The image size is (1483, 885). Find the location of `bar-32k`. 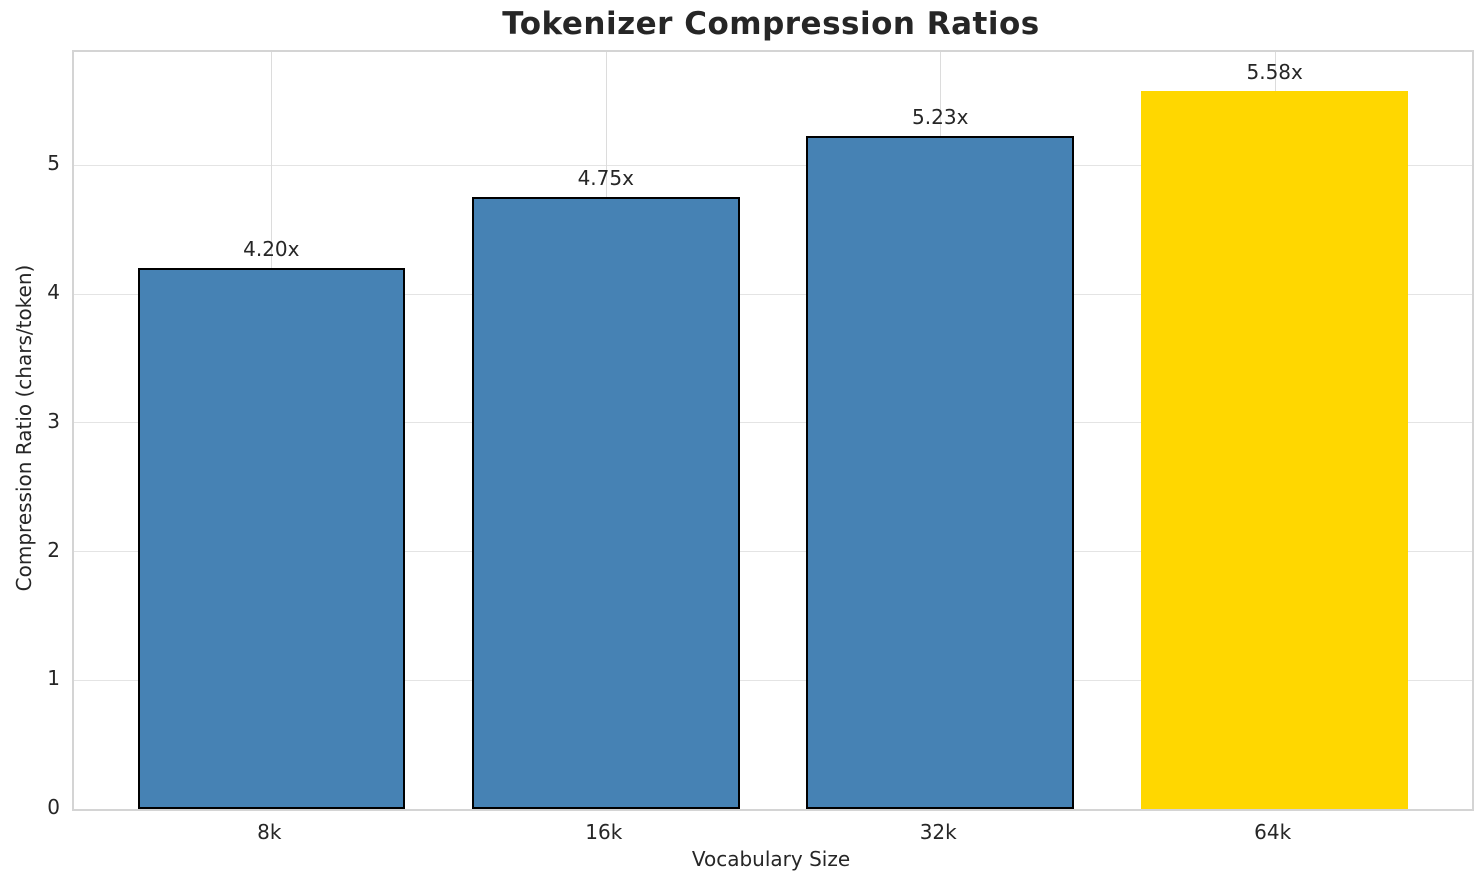

bar-32k is located at coordinates (940, 472).